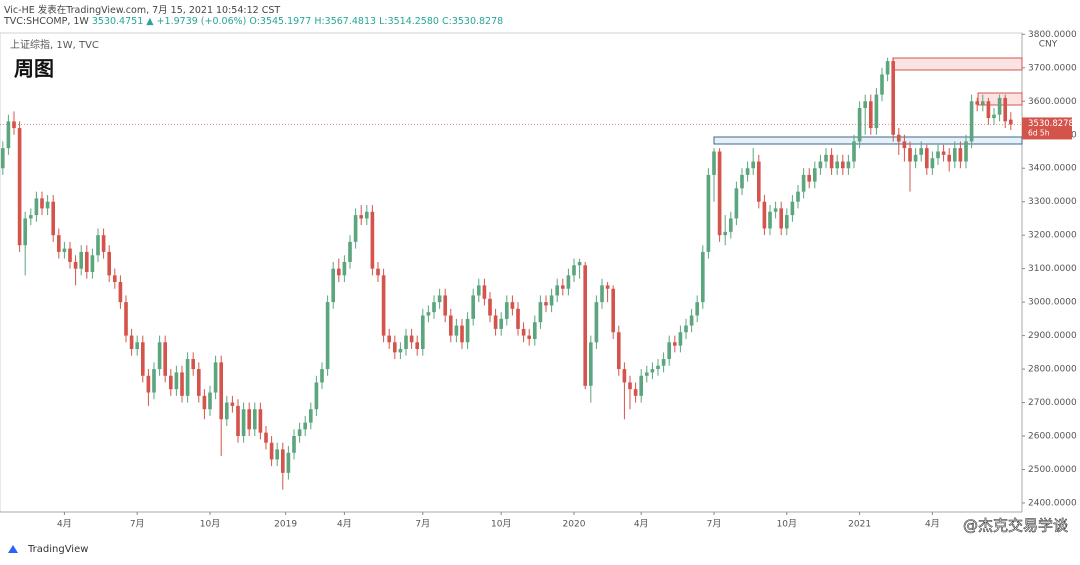 This screenshot has width=1080, height=565. I want to click on currency: CNY, so click(1048, 45).